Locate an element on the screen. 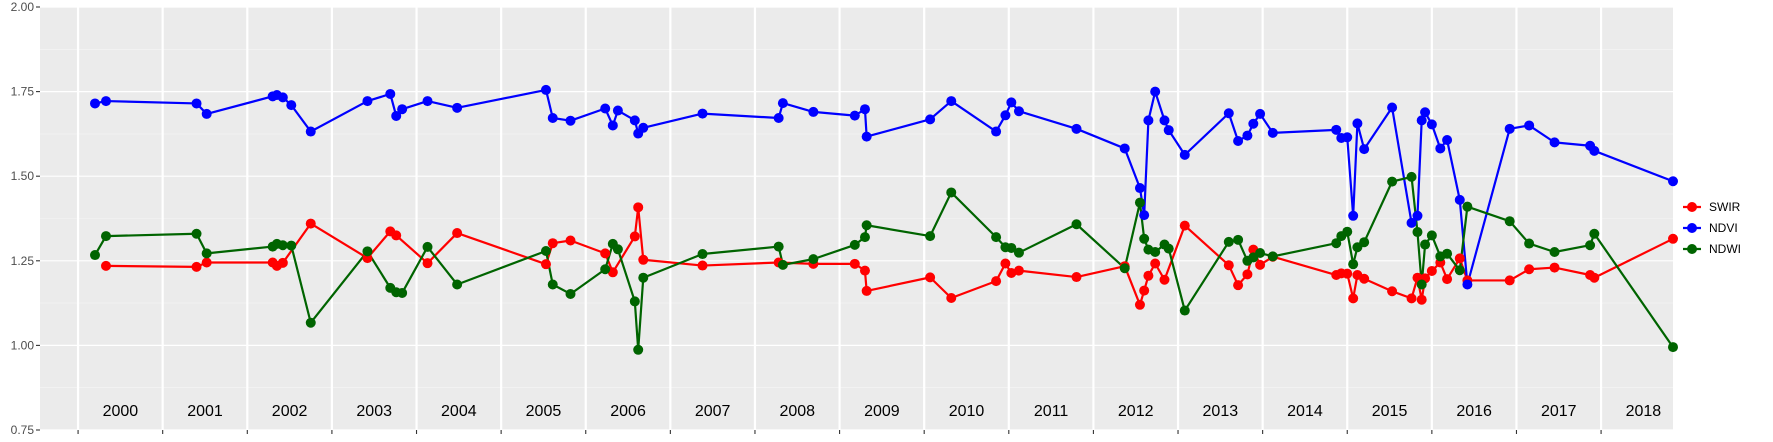 The width and height of the screenshot is (1773, 442). year-label: 2014 is located at coordinates (1305, 411).